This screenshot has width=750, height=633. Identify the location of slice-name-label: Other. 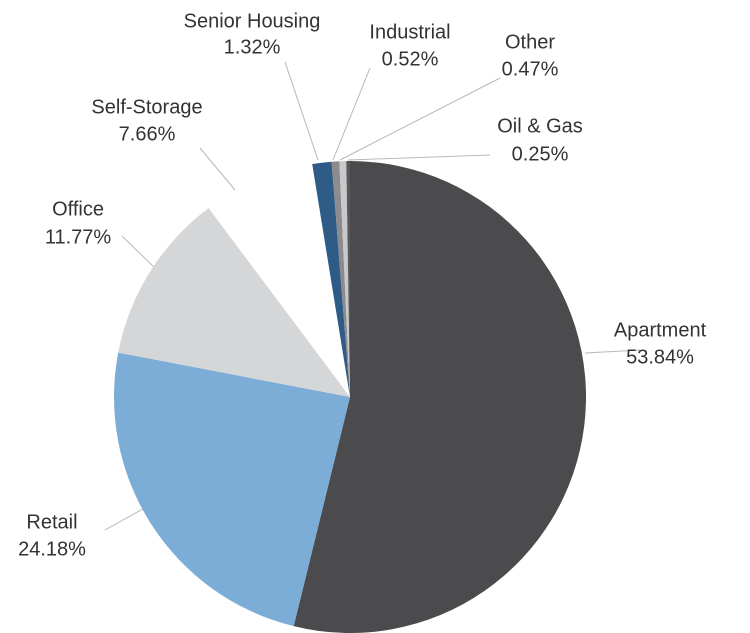
(530, 42).